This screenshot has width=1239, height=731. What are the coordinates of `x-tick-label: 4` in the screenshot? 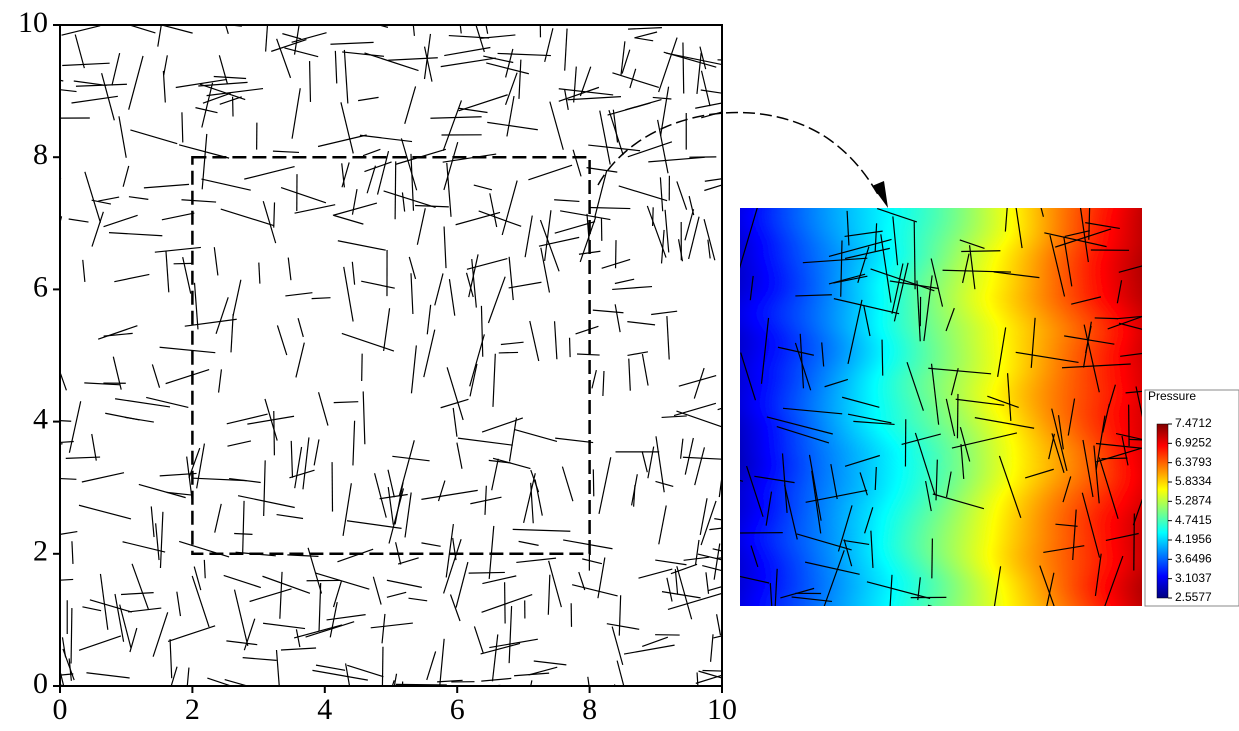 It's located at (324, 709).